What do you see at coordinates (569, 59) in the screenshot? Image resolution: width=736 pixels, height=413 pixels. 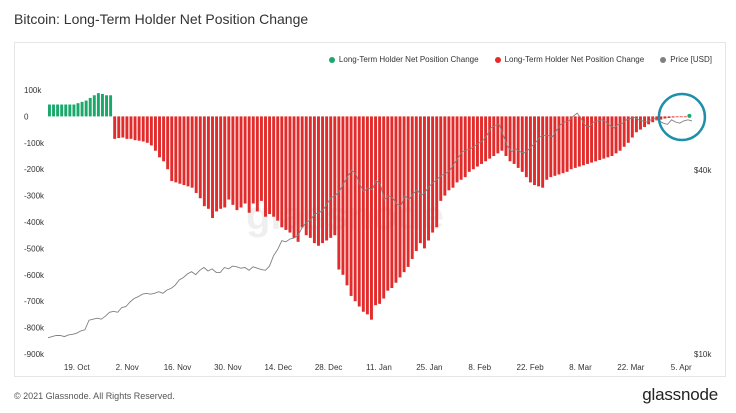 I see `legend-item-ltd-negative: Long-Term Holder Net Position Change` at bounding box center [569, 59].